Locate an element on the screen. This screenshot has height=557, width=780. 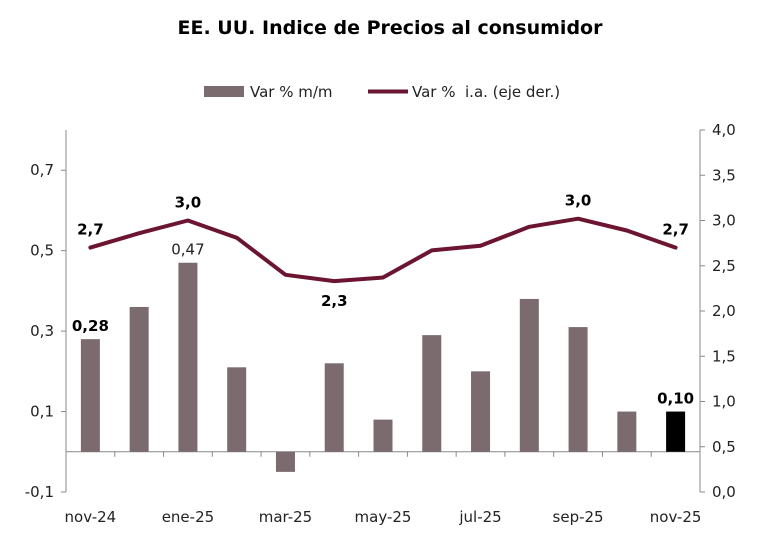
x-tick-label: nov-25 is located at coordinates (676, 517).